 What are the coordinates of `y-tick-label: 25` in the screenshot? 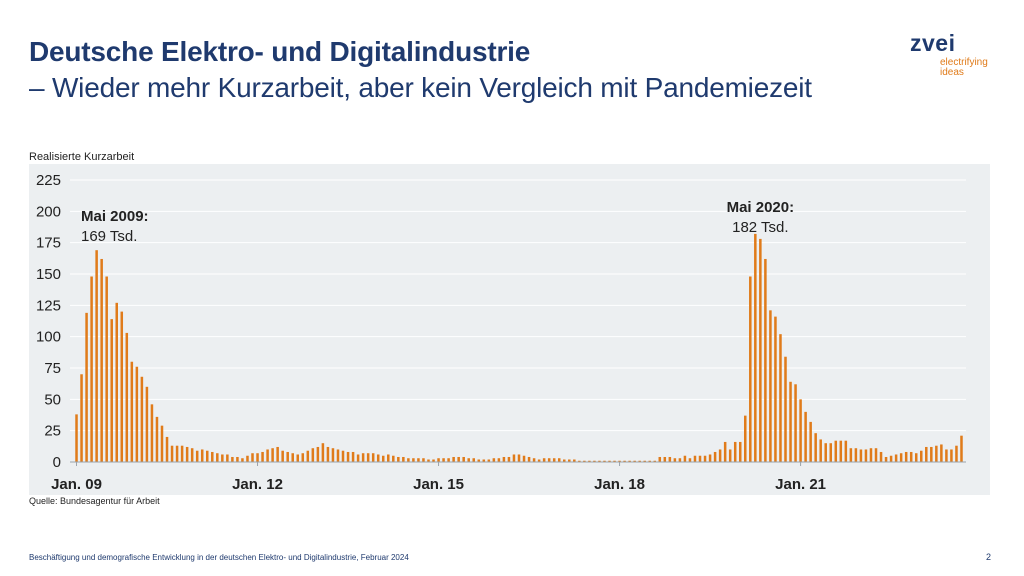 It's located at (52, 431).